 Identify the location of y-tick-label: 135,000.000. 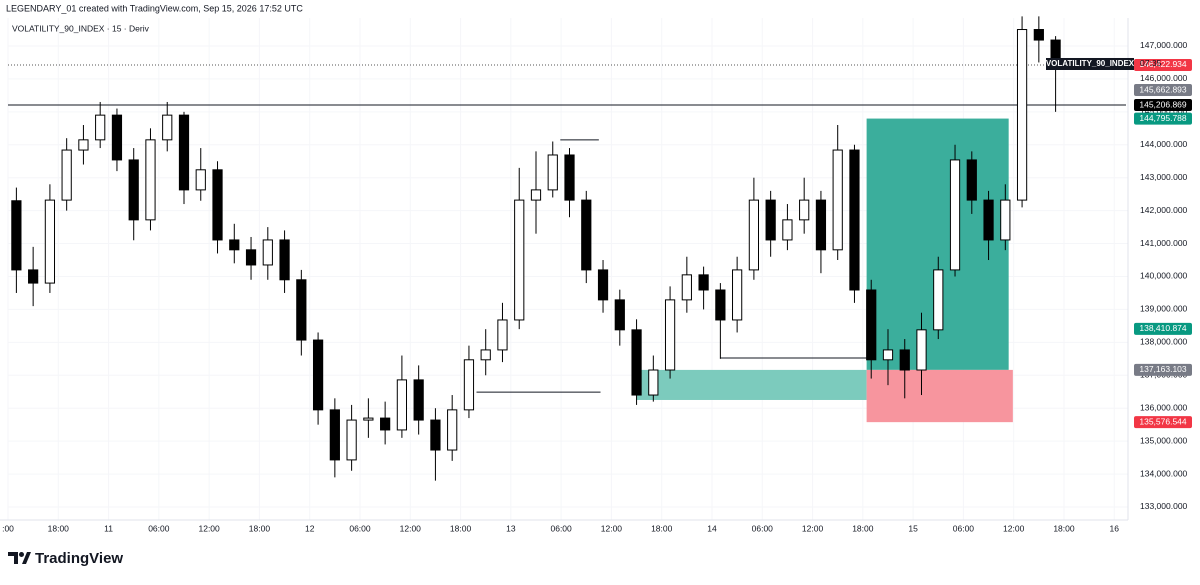
(1164, 440).